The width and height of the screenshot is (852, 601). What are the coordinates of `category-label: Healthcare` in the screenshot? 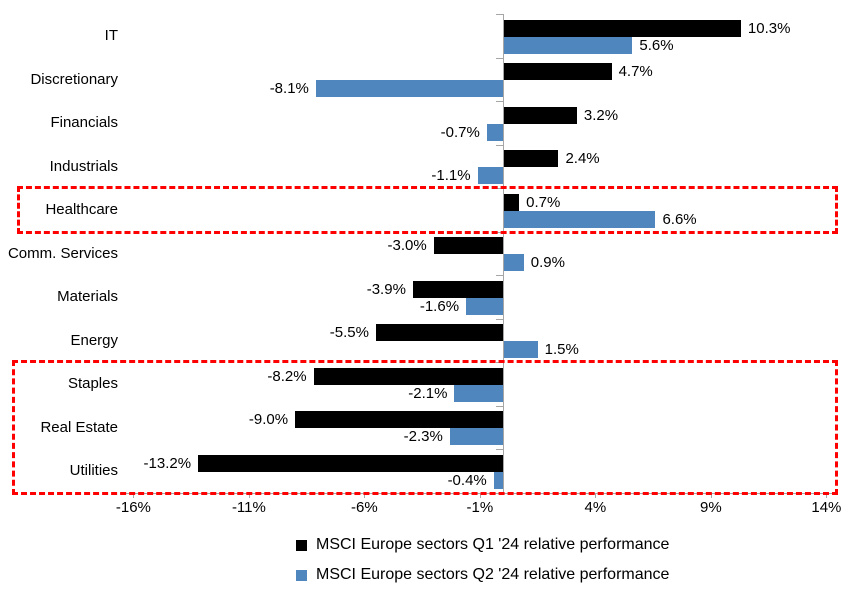 It's located at (81, 210).